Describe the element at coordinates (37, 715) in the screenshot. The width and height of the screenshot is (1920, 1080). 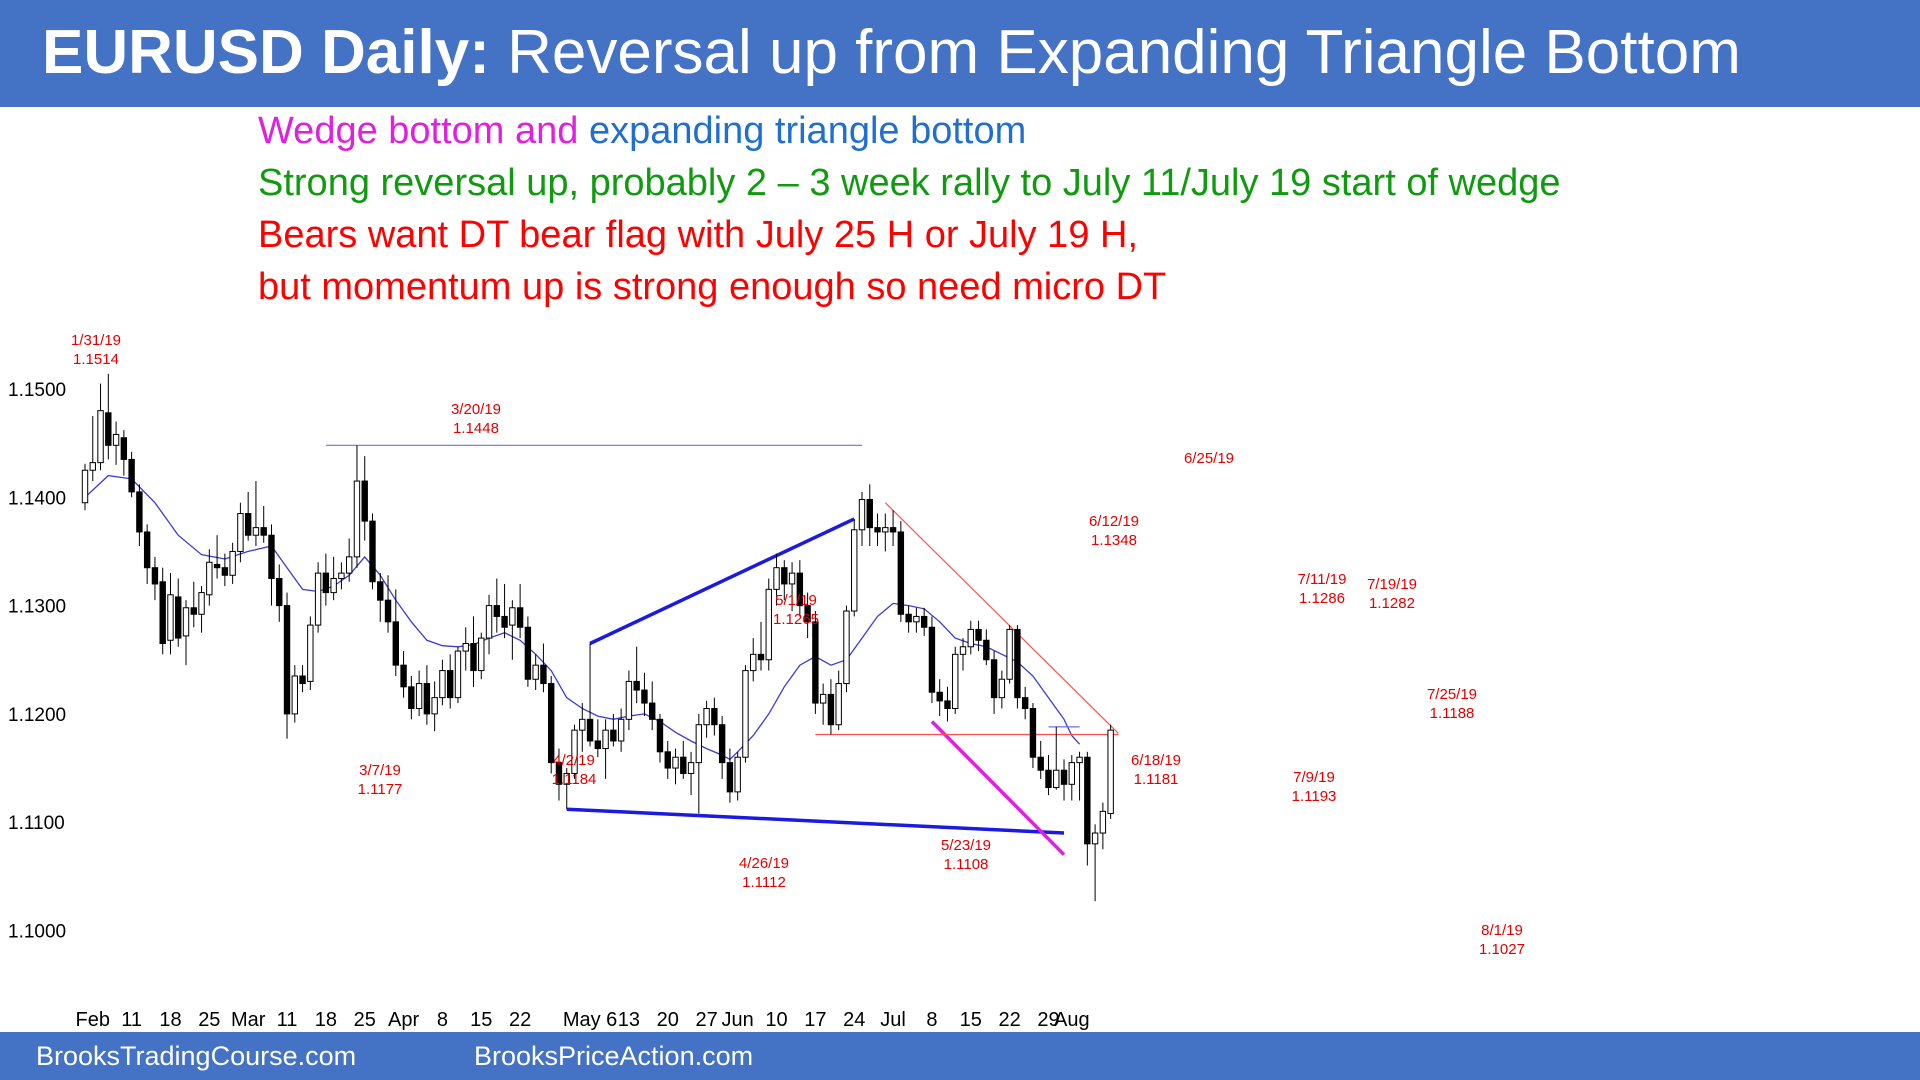
I see `y-tick-label: 1.1200` at that location.